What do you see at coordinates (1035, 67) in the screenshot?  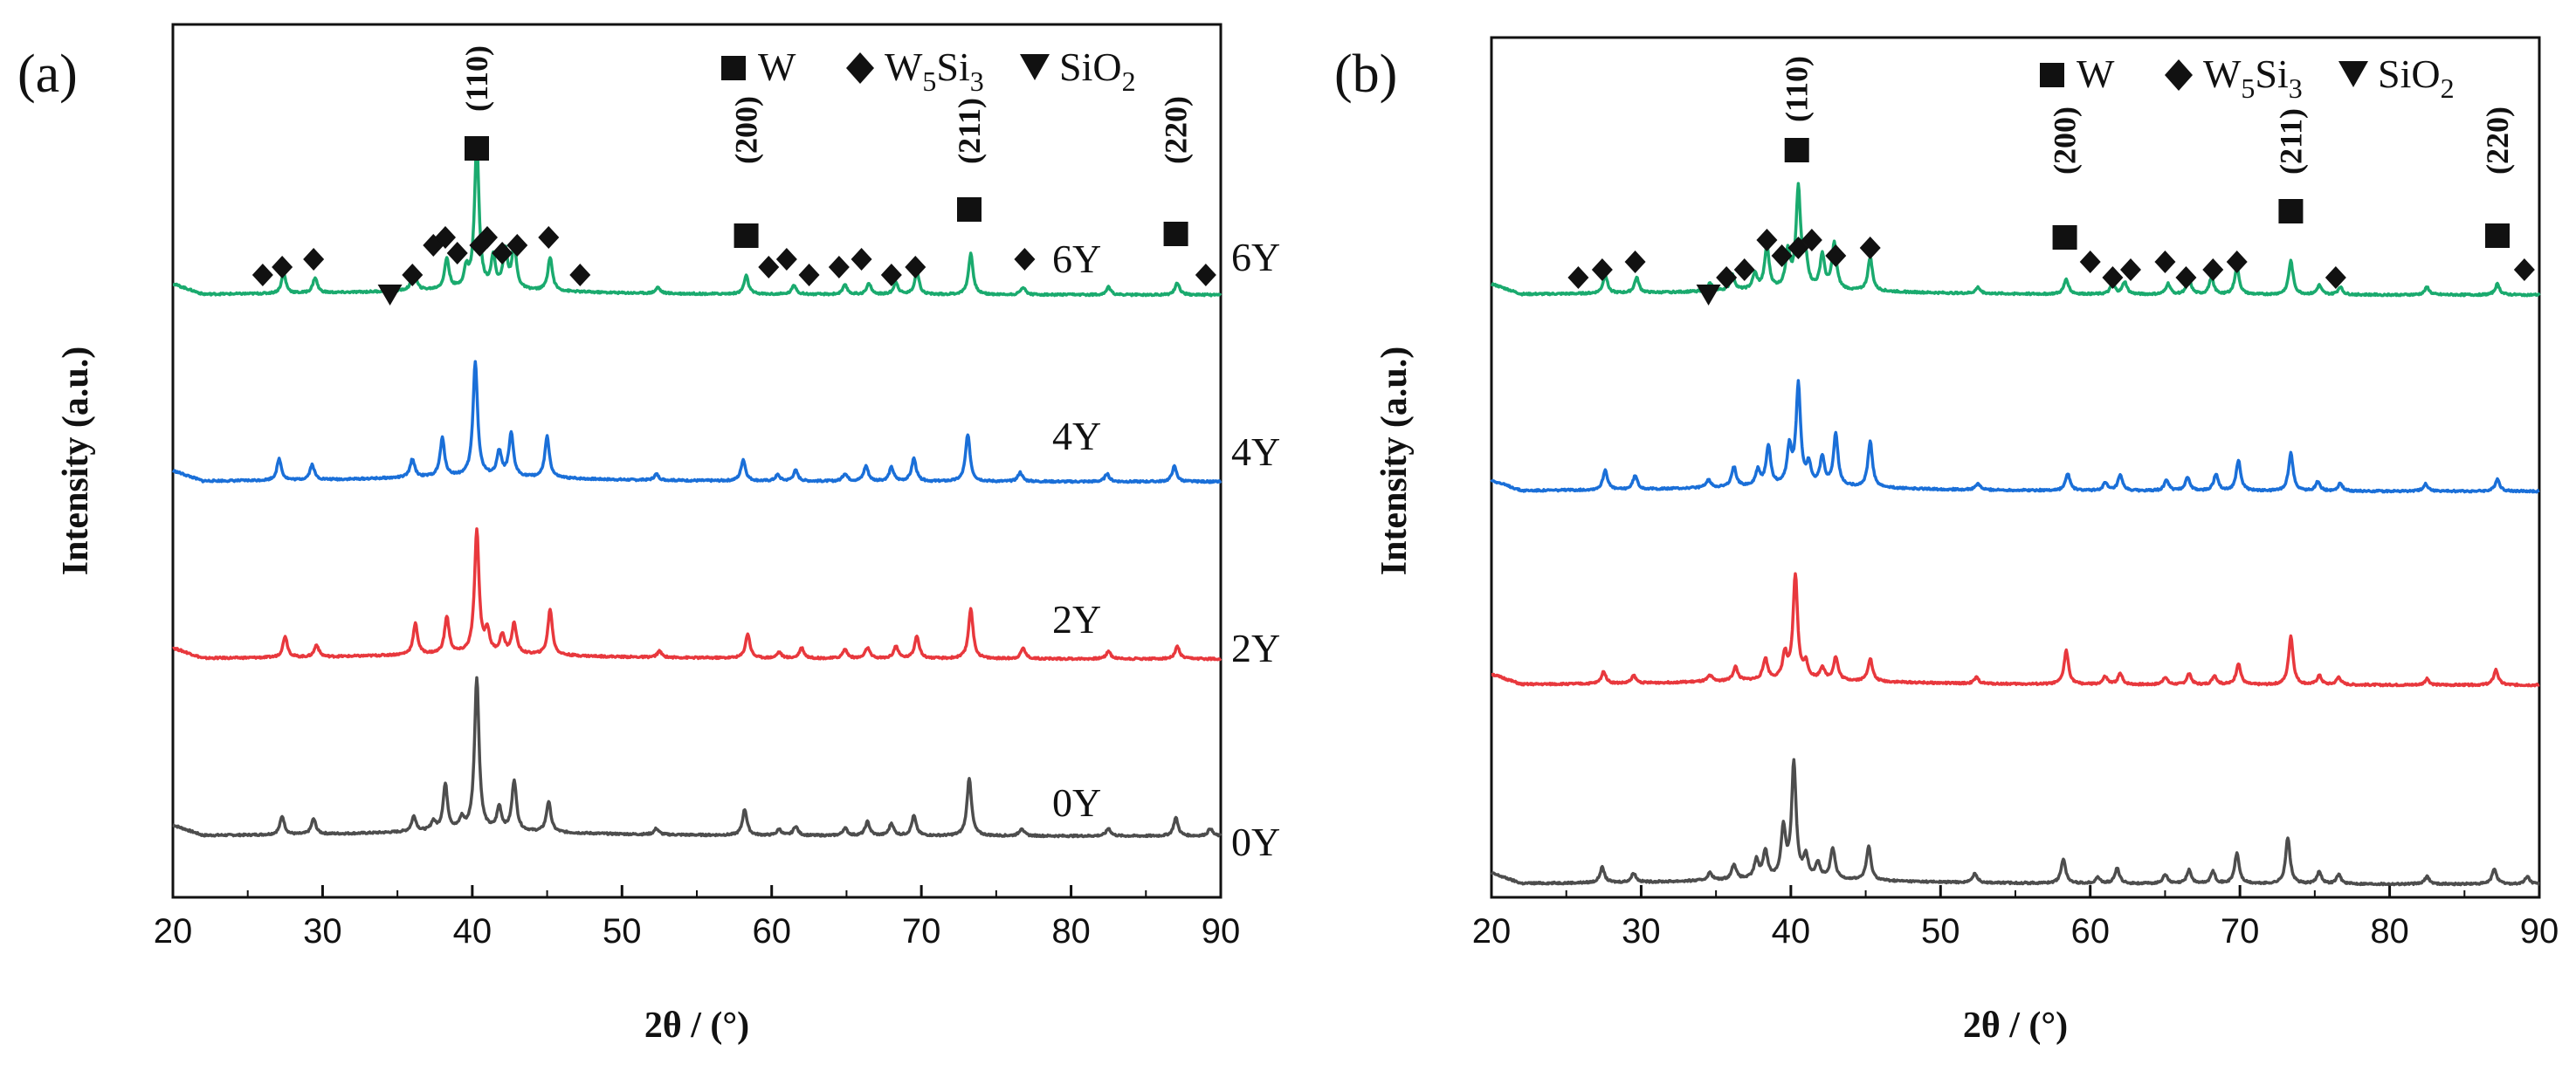 I see `legend-triangle-marker` at bounding box center [1035, 67].